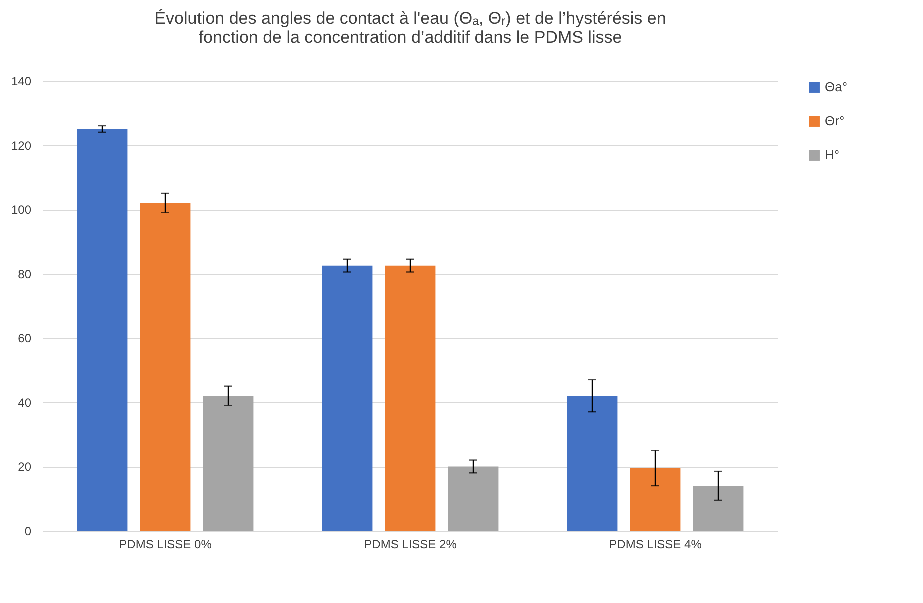  I want to click on chart-title: Évolution des angles de contact à l'eau (Θₐ, Θᵣ) et de l’hystérésis en fonction de la concentration d’additif dans le PDMS lisse, so click(410, 28).